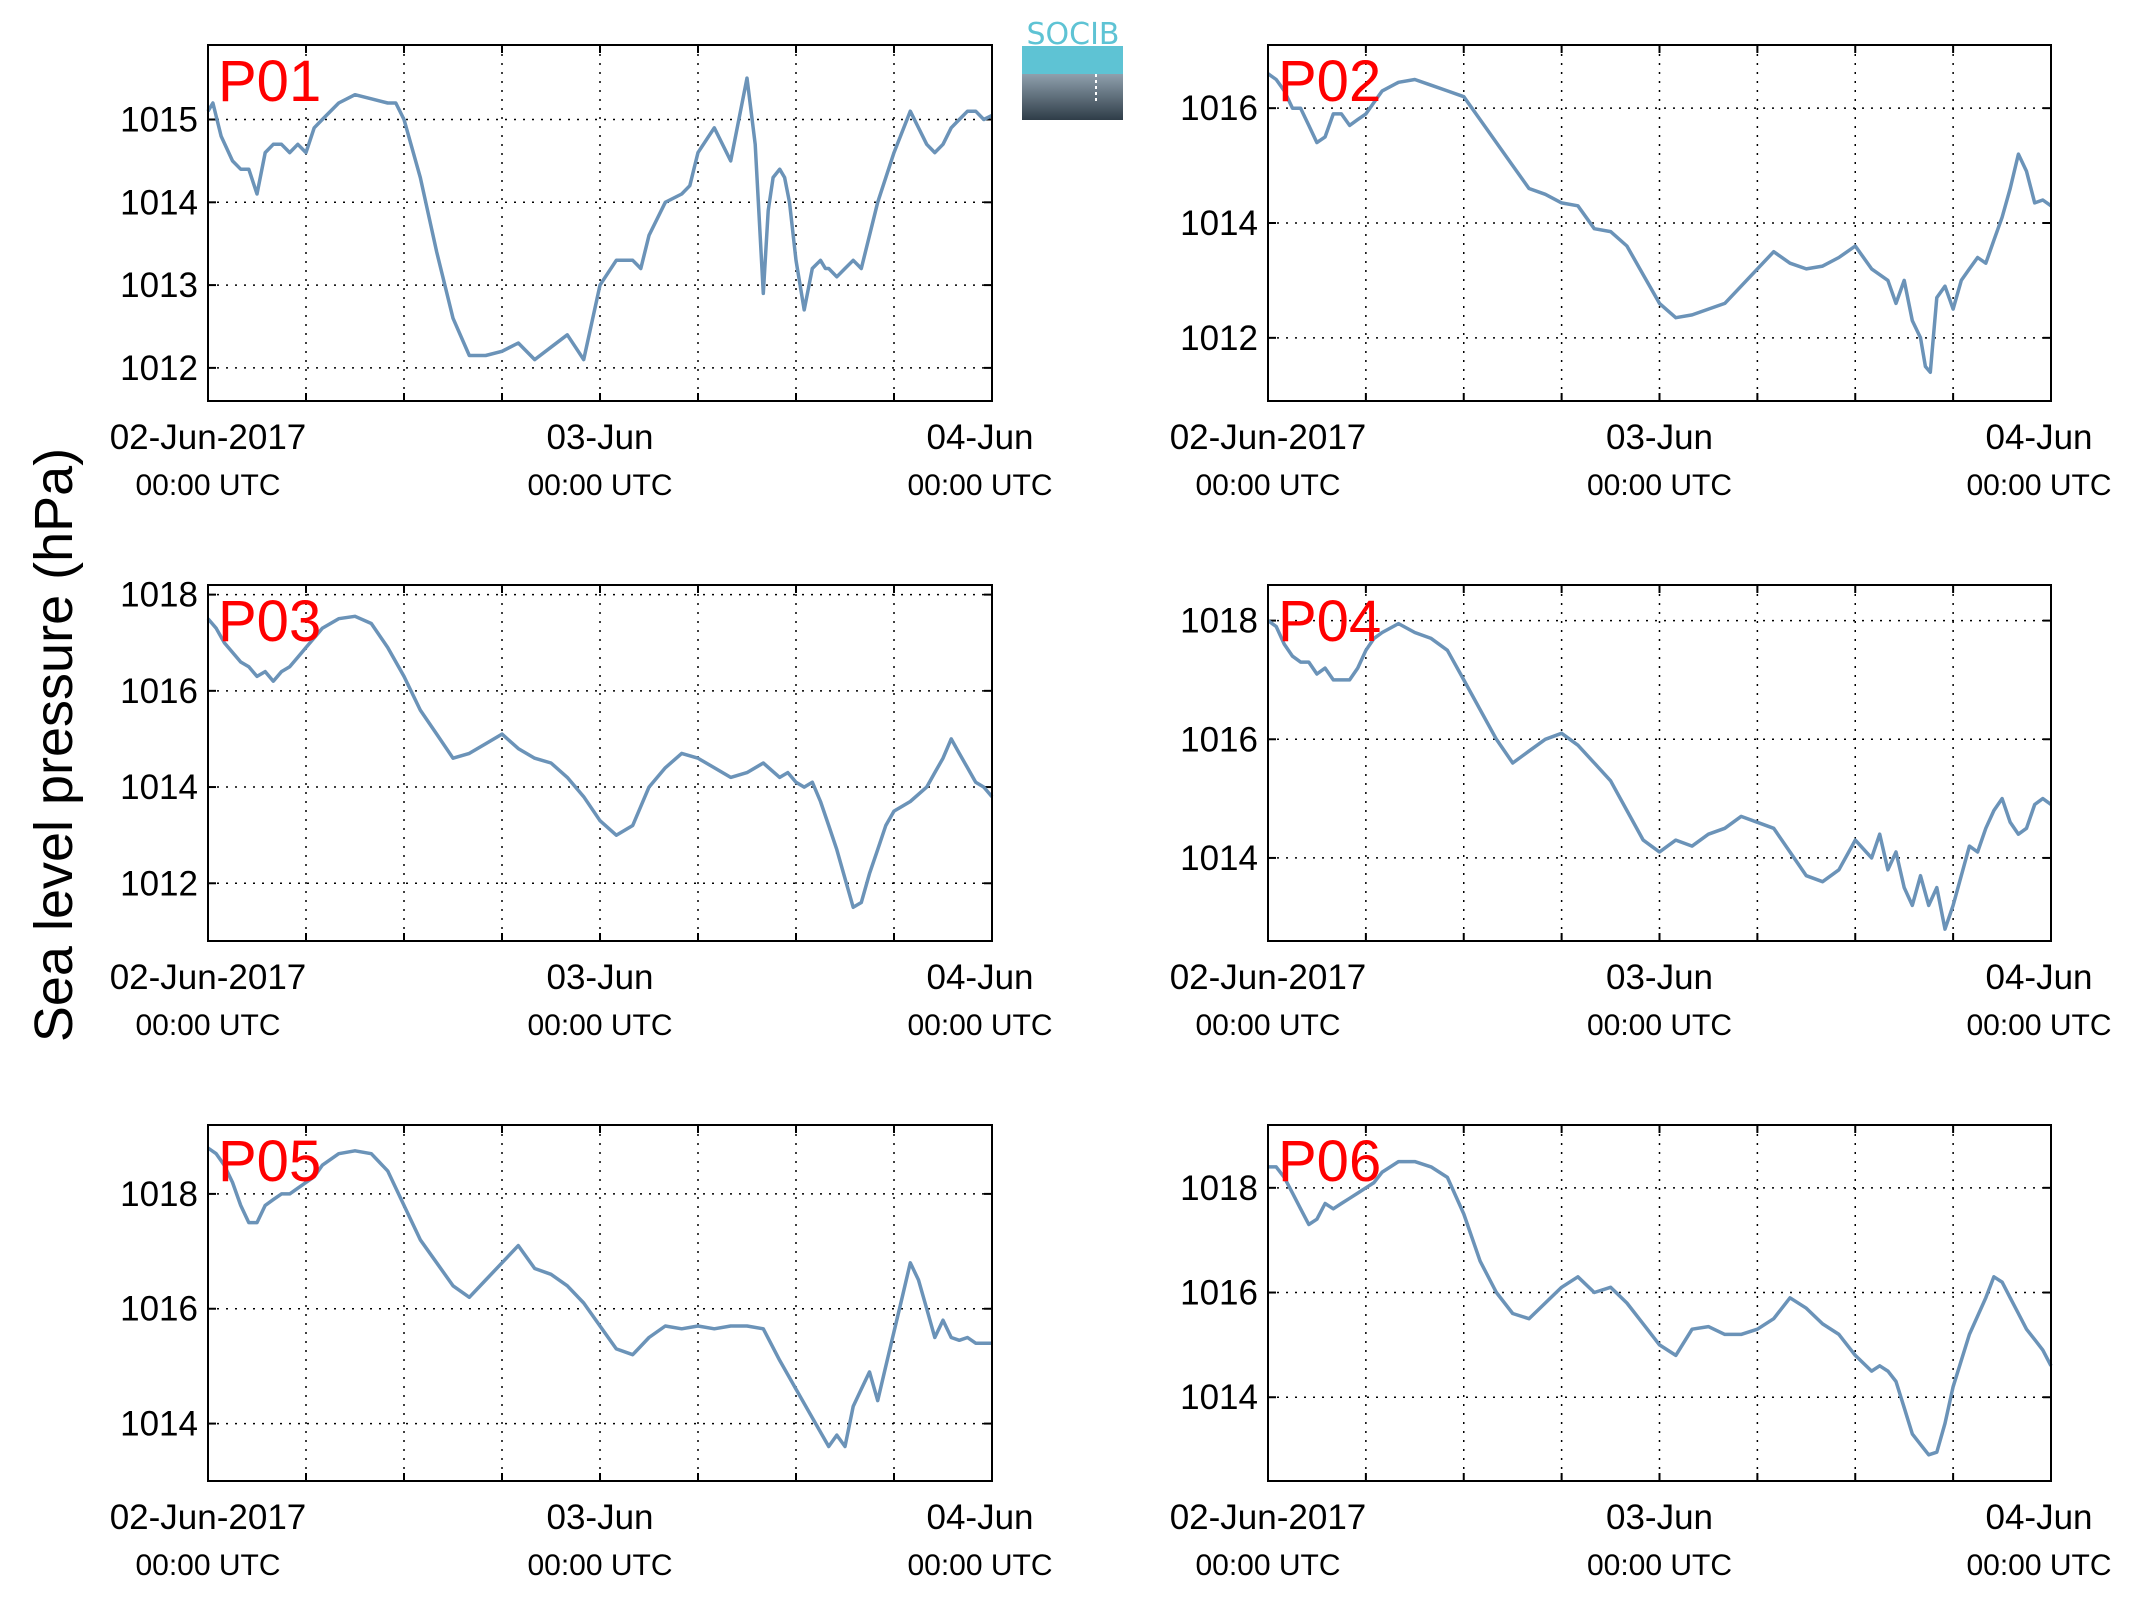 The image size is (2138, 1608). Describe the element at coordinates (1329, 621) in the screenshot. I see `panel-label: P04` at that location.